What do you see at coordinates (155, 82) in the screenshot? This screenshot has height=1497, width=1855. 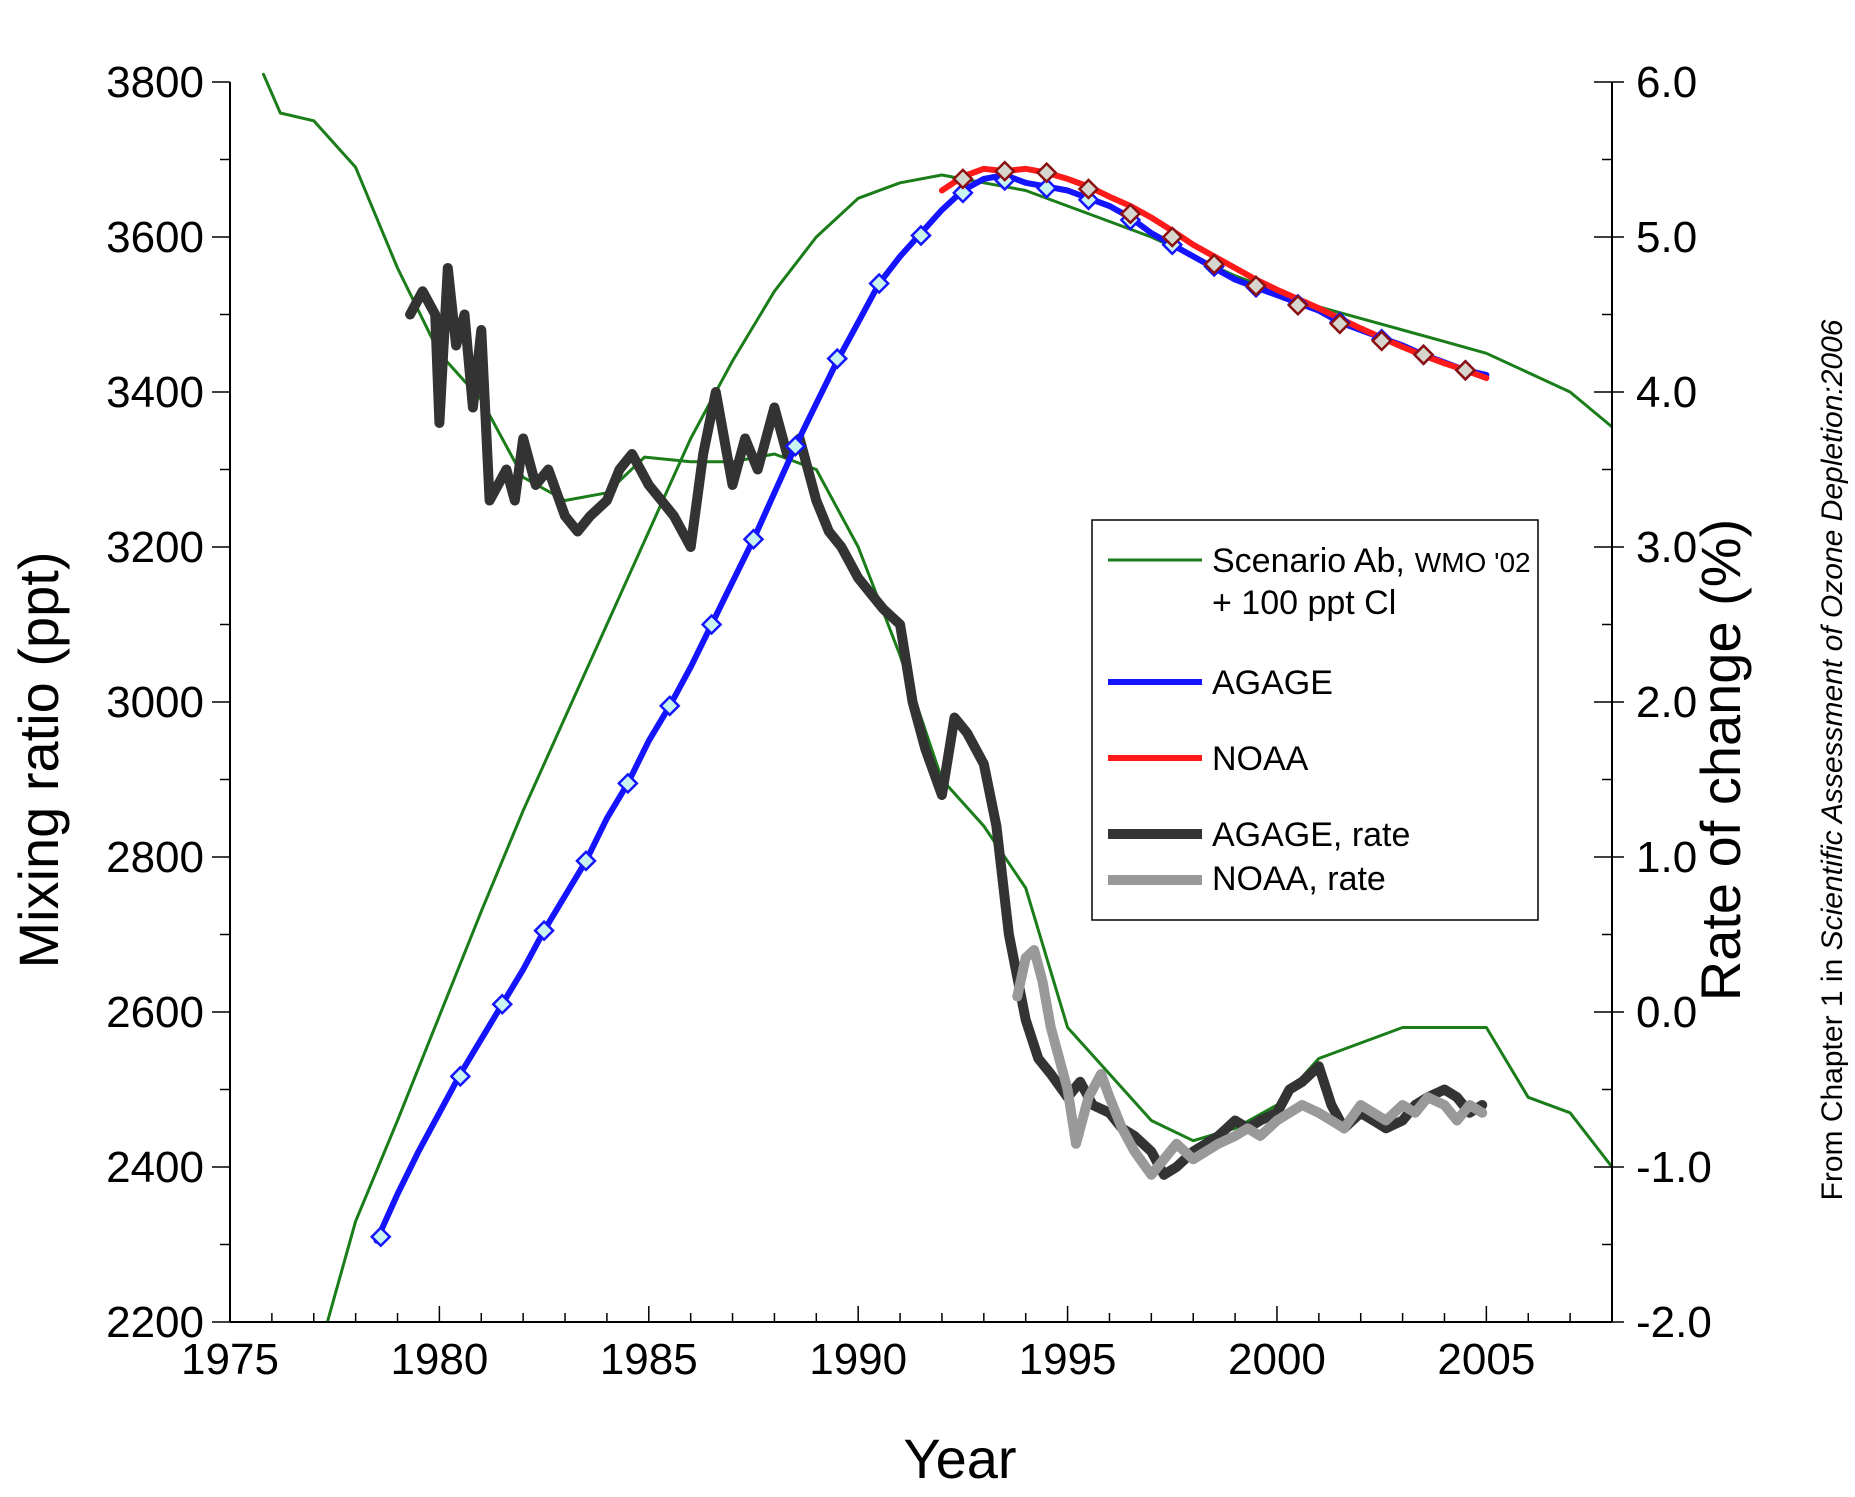 I see `y-tick-label: 3800` at bounding box center [155, 82].